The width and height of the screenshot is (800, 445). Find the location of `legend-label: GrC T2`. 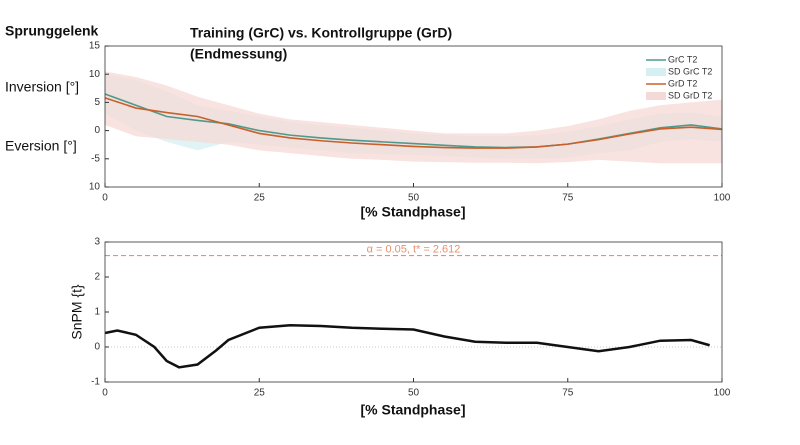

legend-label: GrC T2 is located at coordinates (682, 59).